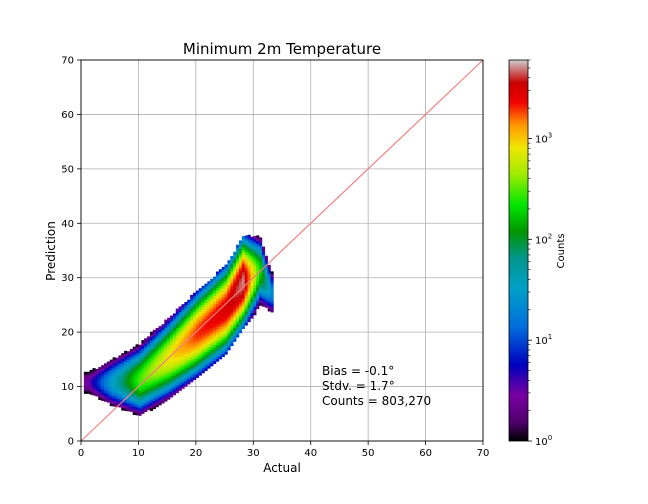  Describe the element at coordinates (543, 441) in the screenshot. I see `colorbar-tick-label: 100` at that location.